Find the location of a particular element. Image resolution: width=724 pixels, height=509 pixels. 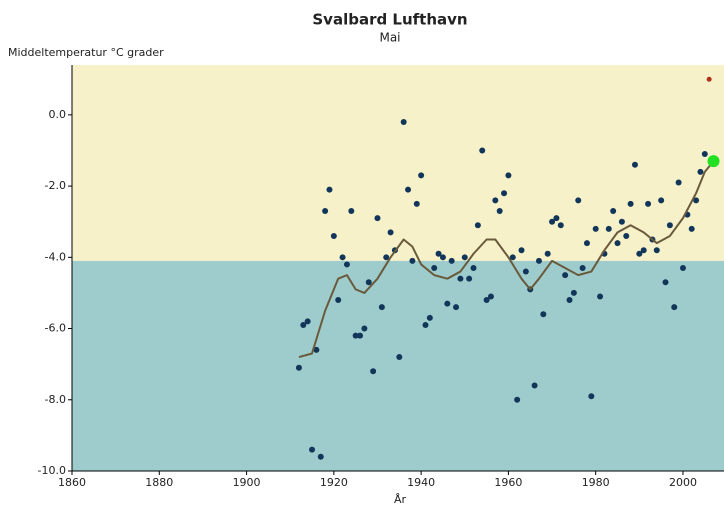

x-tick-label: 1960 is located at coordinates (508, 482).